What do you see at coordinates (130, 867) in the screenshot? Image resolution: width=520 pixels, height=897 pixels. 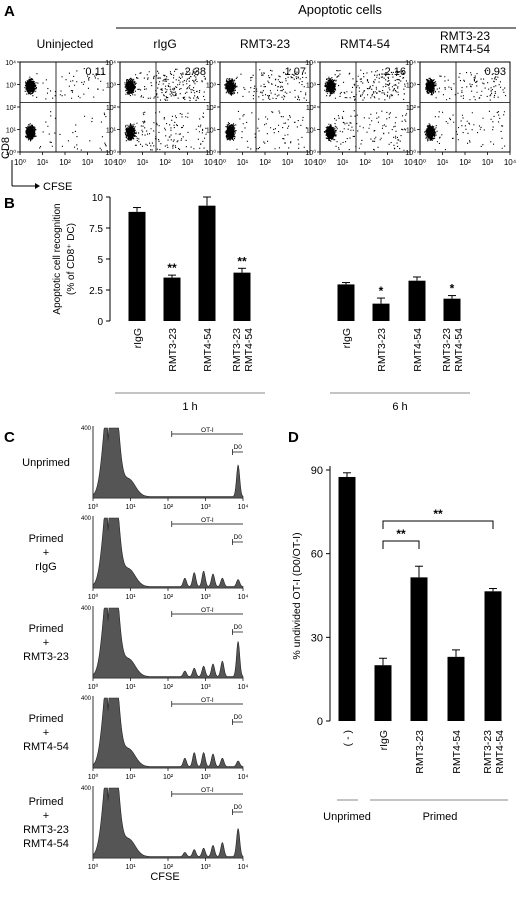 I see `c-x-tick-label: 10¹` at bounding box center [130, 867].